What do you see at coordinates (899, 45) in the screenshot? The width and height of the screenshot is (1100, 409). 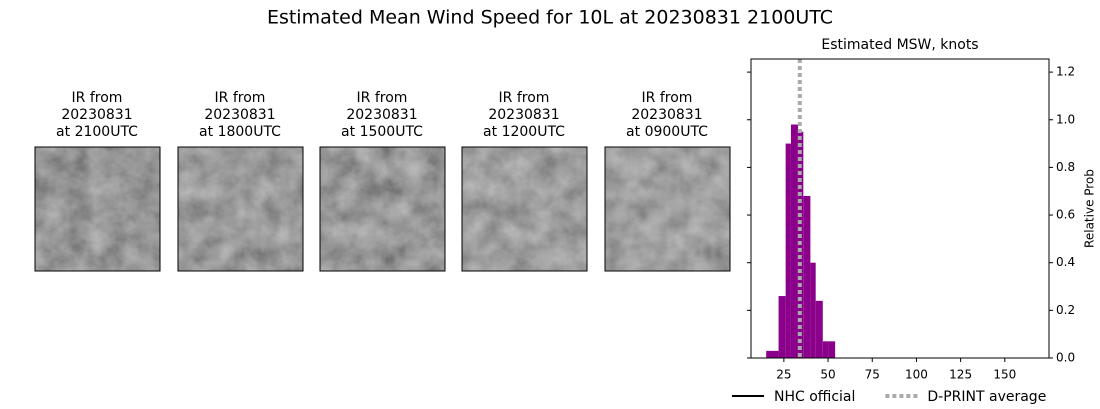 I see `chart-title: Estimated MSW, knots` at bounding box center [899, 45].